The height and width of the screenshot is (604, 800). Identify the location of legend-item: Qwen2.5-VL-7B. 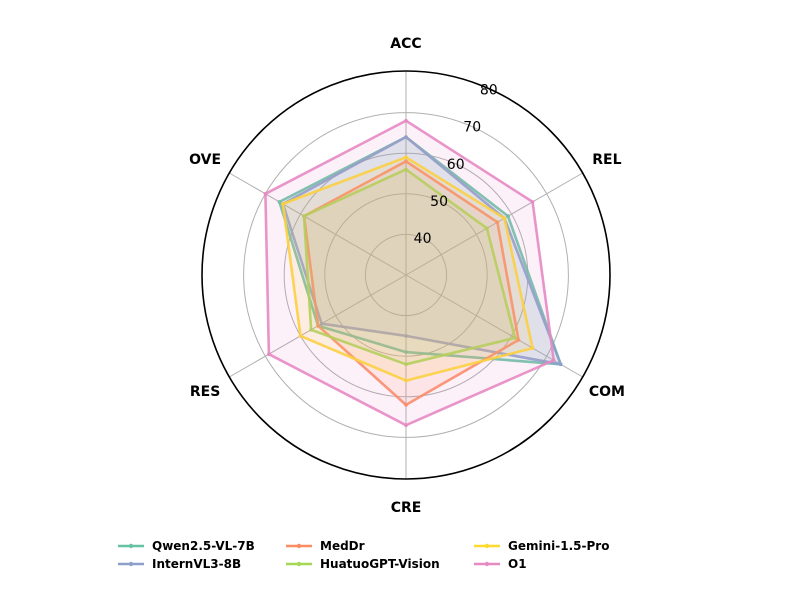
(186, 546).